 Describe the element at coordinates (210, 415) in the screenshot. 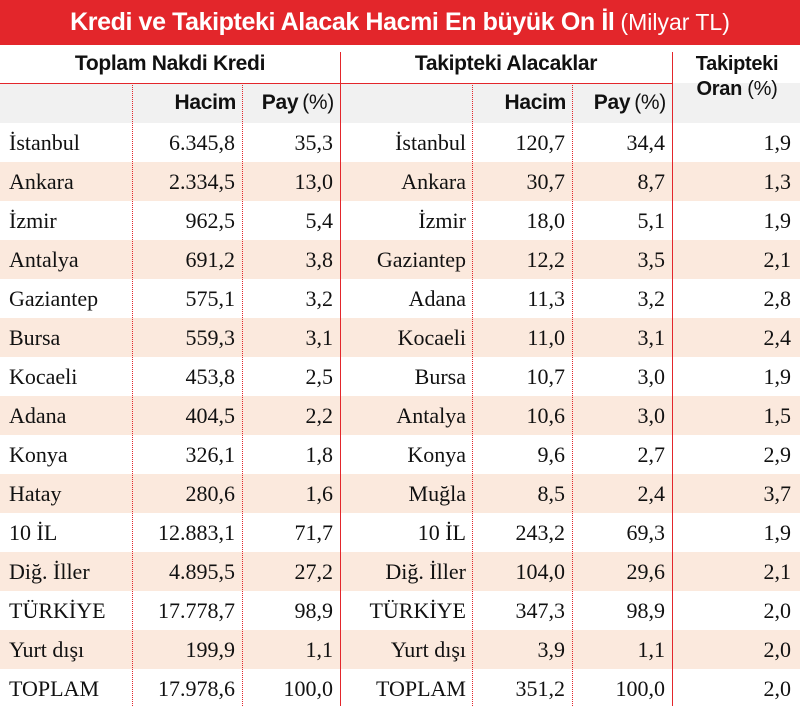

I see `loans-volume-cell: 404,5` at that location.